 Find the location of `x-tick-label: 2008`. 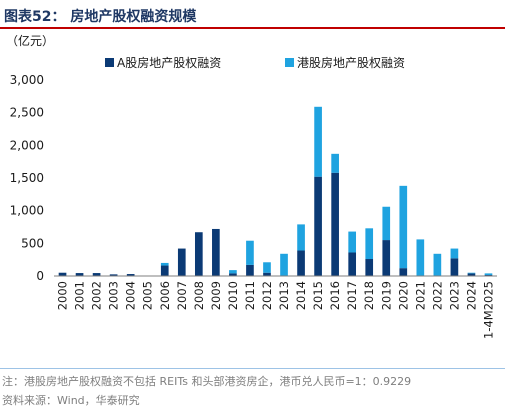

x-tick-label: 2008 is located at coordinates (199, 295).